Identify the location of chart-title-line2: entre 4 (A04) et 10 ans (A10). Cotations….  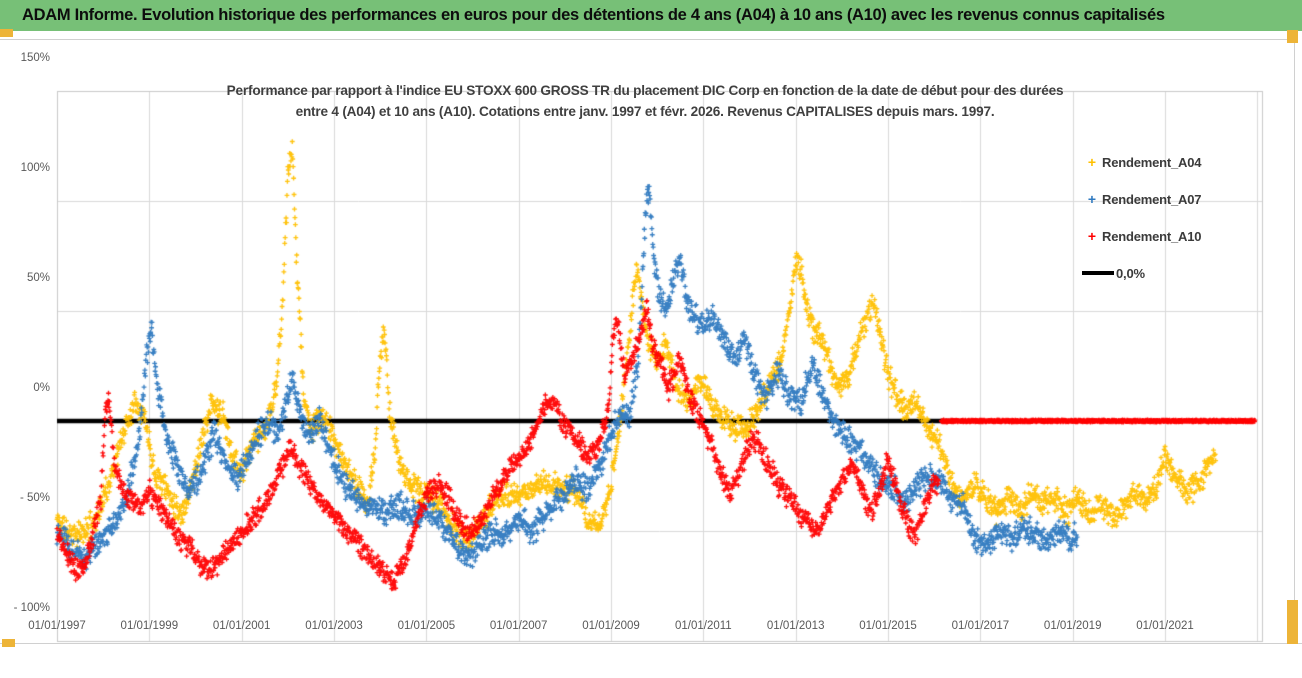
(645, 111).